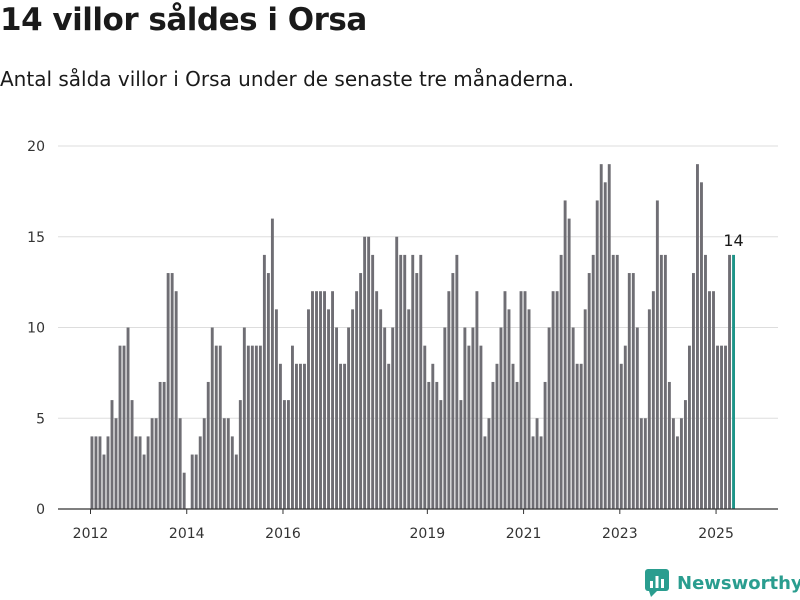 The width and height of the screenshot is (800, 600). Describe the element at coordinates (418, 511) in the screenshot. I see `x-axis` at that location.